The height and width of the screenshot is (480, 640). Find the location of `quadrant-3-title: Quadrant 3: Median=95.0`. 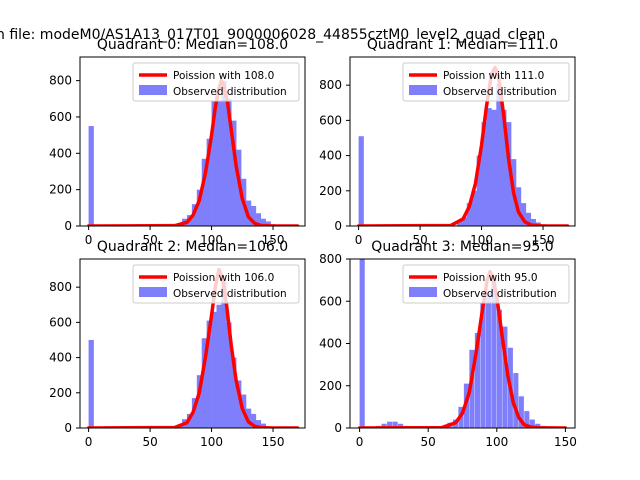

quadrant-3-title: Quadrant 3: Median=95.0 is located at coordinates (462, 247).